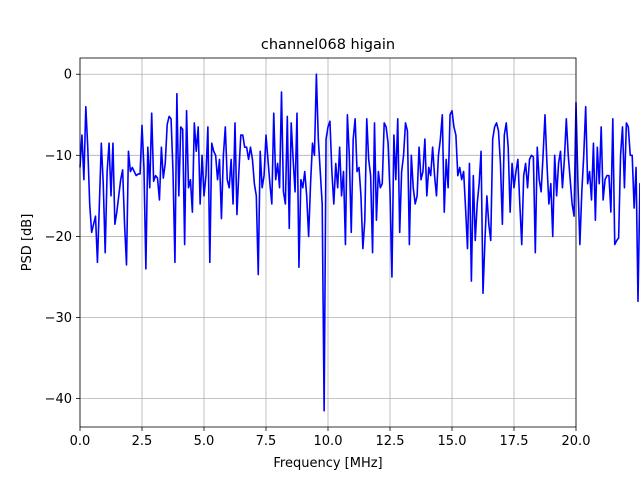 The width and height of the screenshot is (640, 480). I want to click on y-tick-label: −30, so click(58, 318).